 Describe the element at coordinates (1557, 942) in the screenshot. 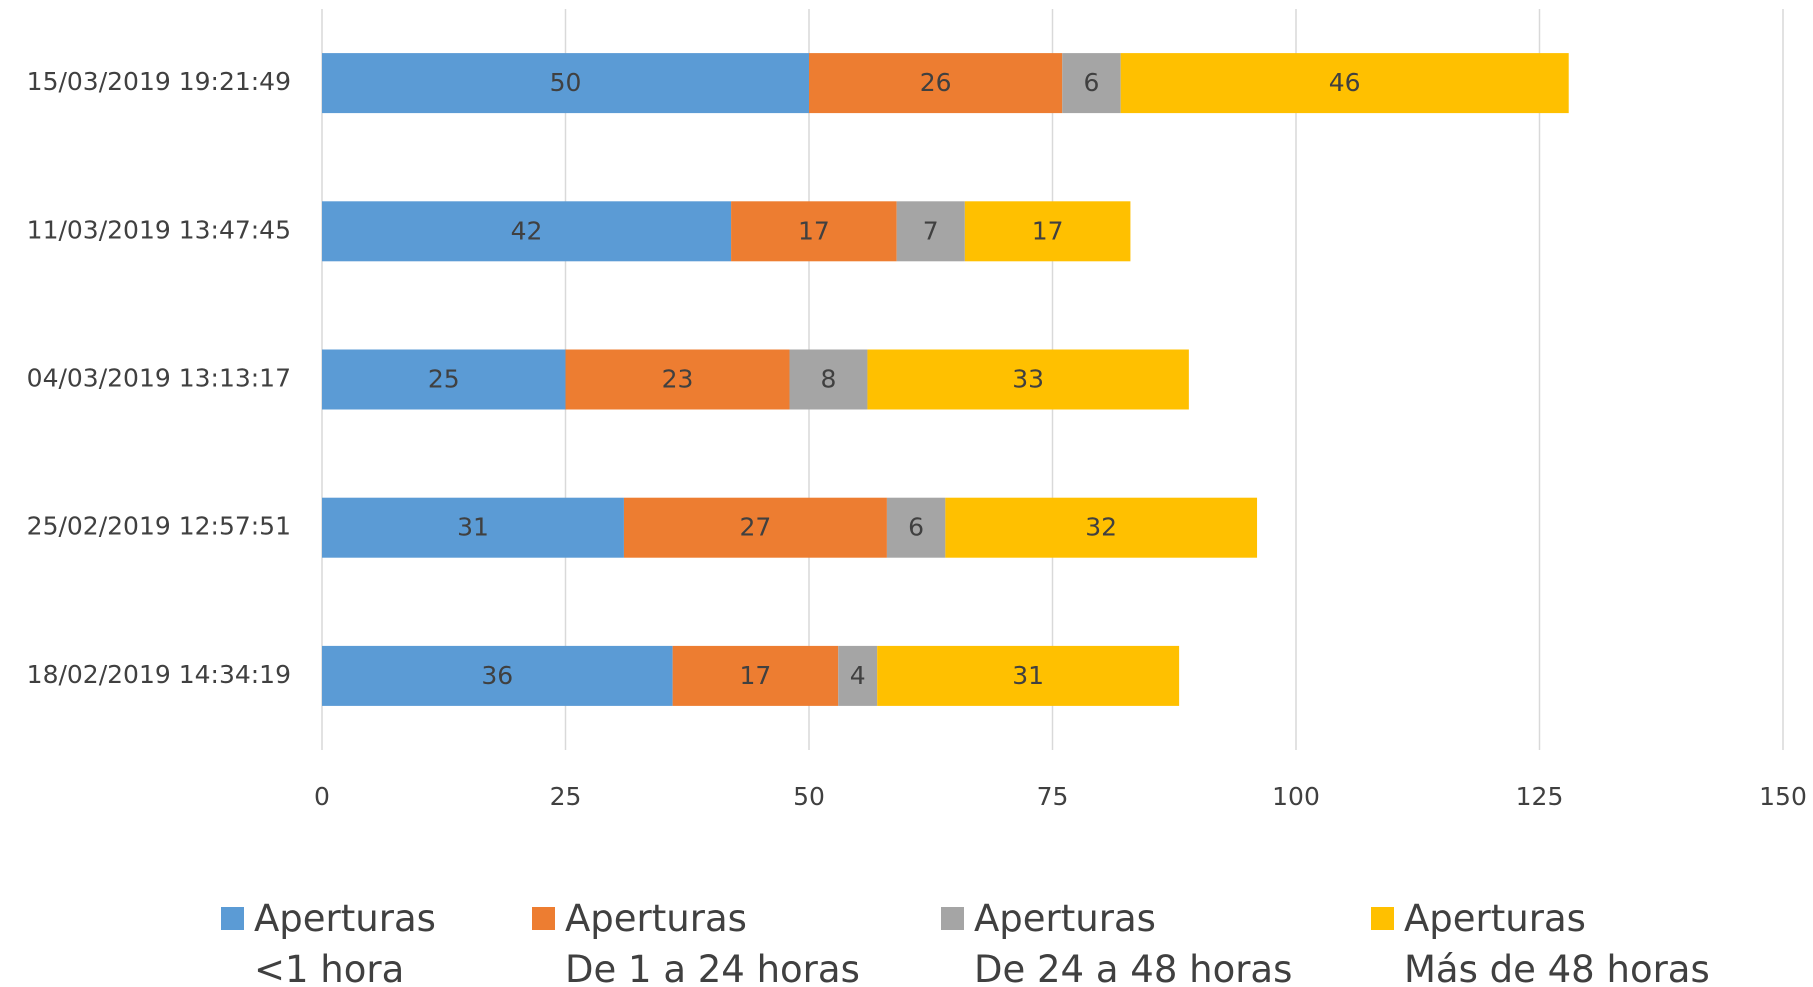

I see `legend-label: Aperturas Más de 48 horas` at that location.